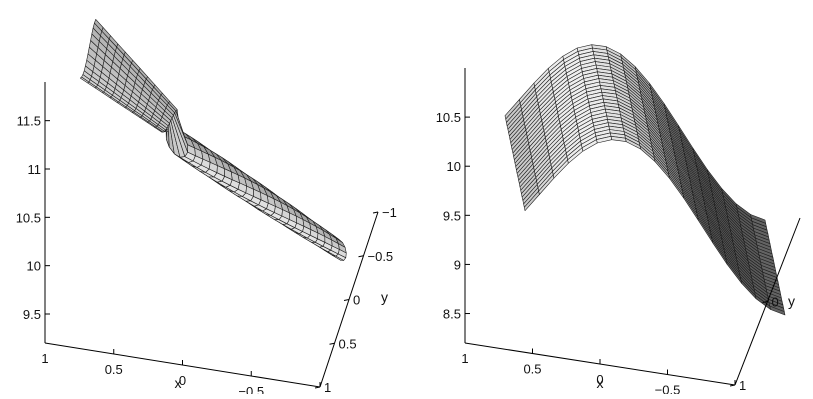 Image resolution: width=813 pixels, height=399 pixels. What do you see at coordinates (182, 380) in the screenshot?
I see `left-x-tick-label: 0` at bounding box center [182, 380].